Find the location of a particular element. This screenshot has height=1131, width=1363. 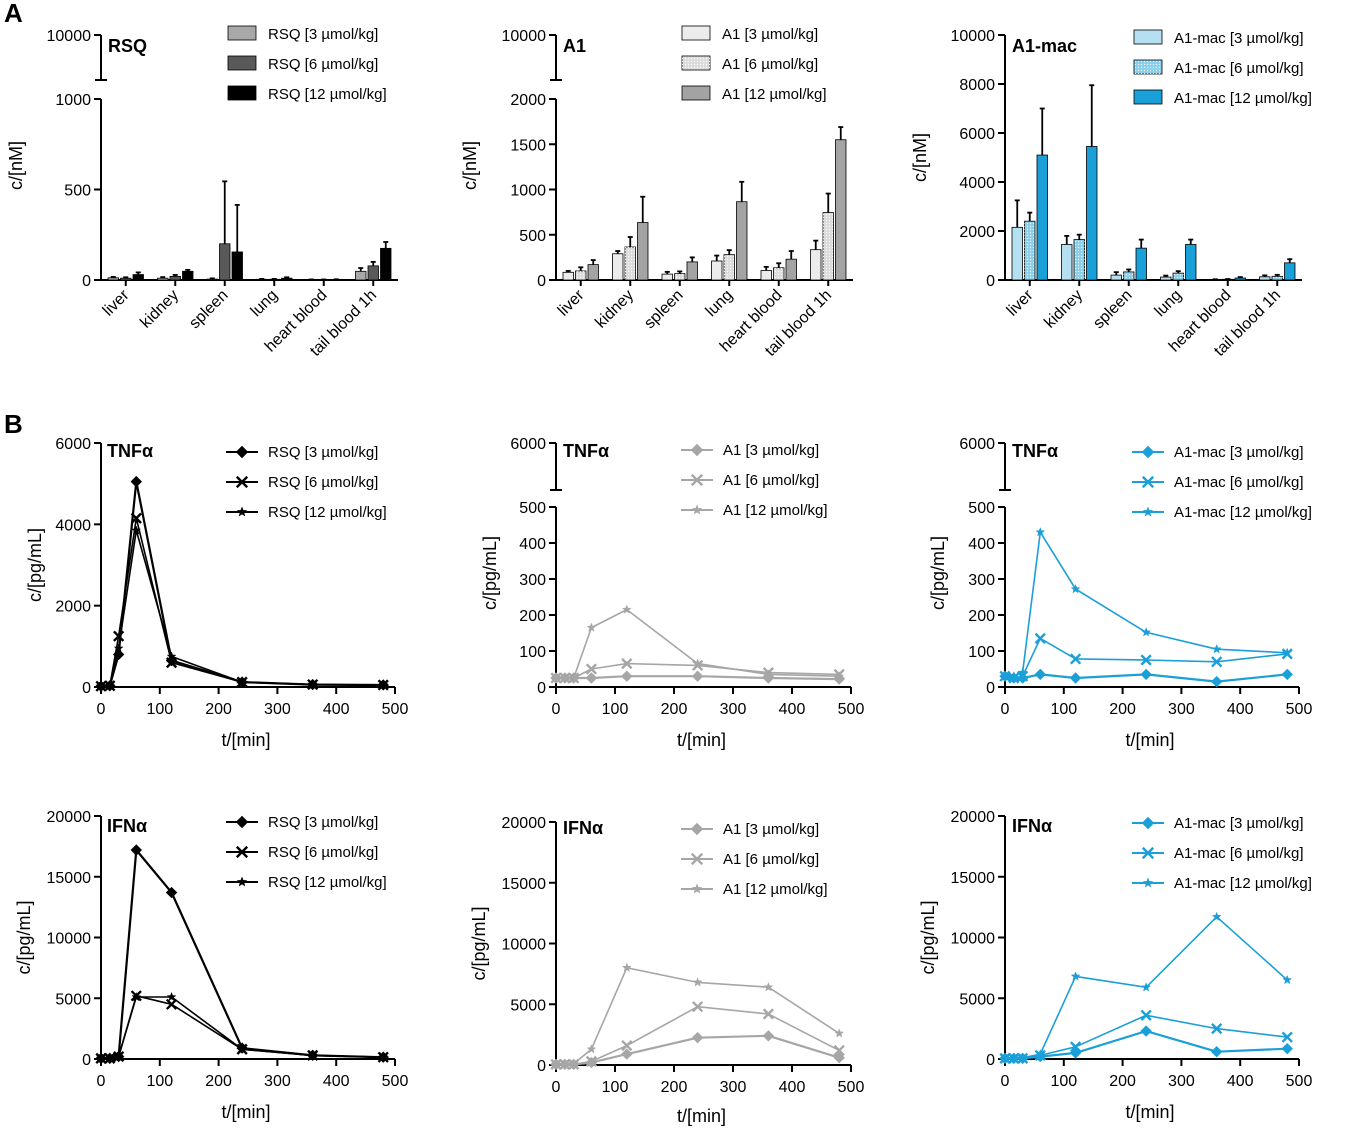

series-line is located at coordinates (242, 608).